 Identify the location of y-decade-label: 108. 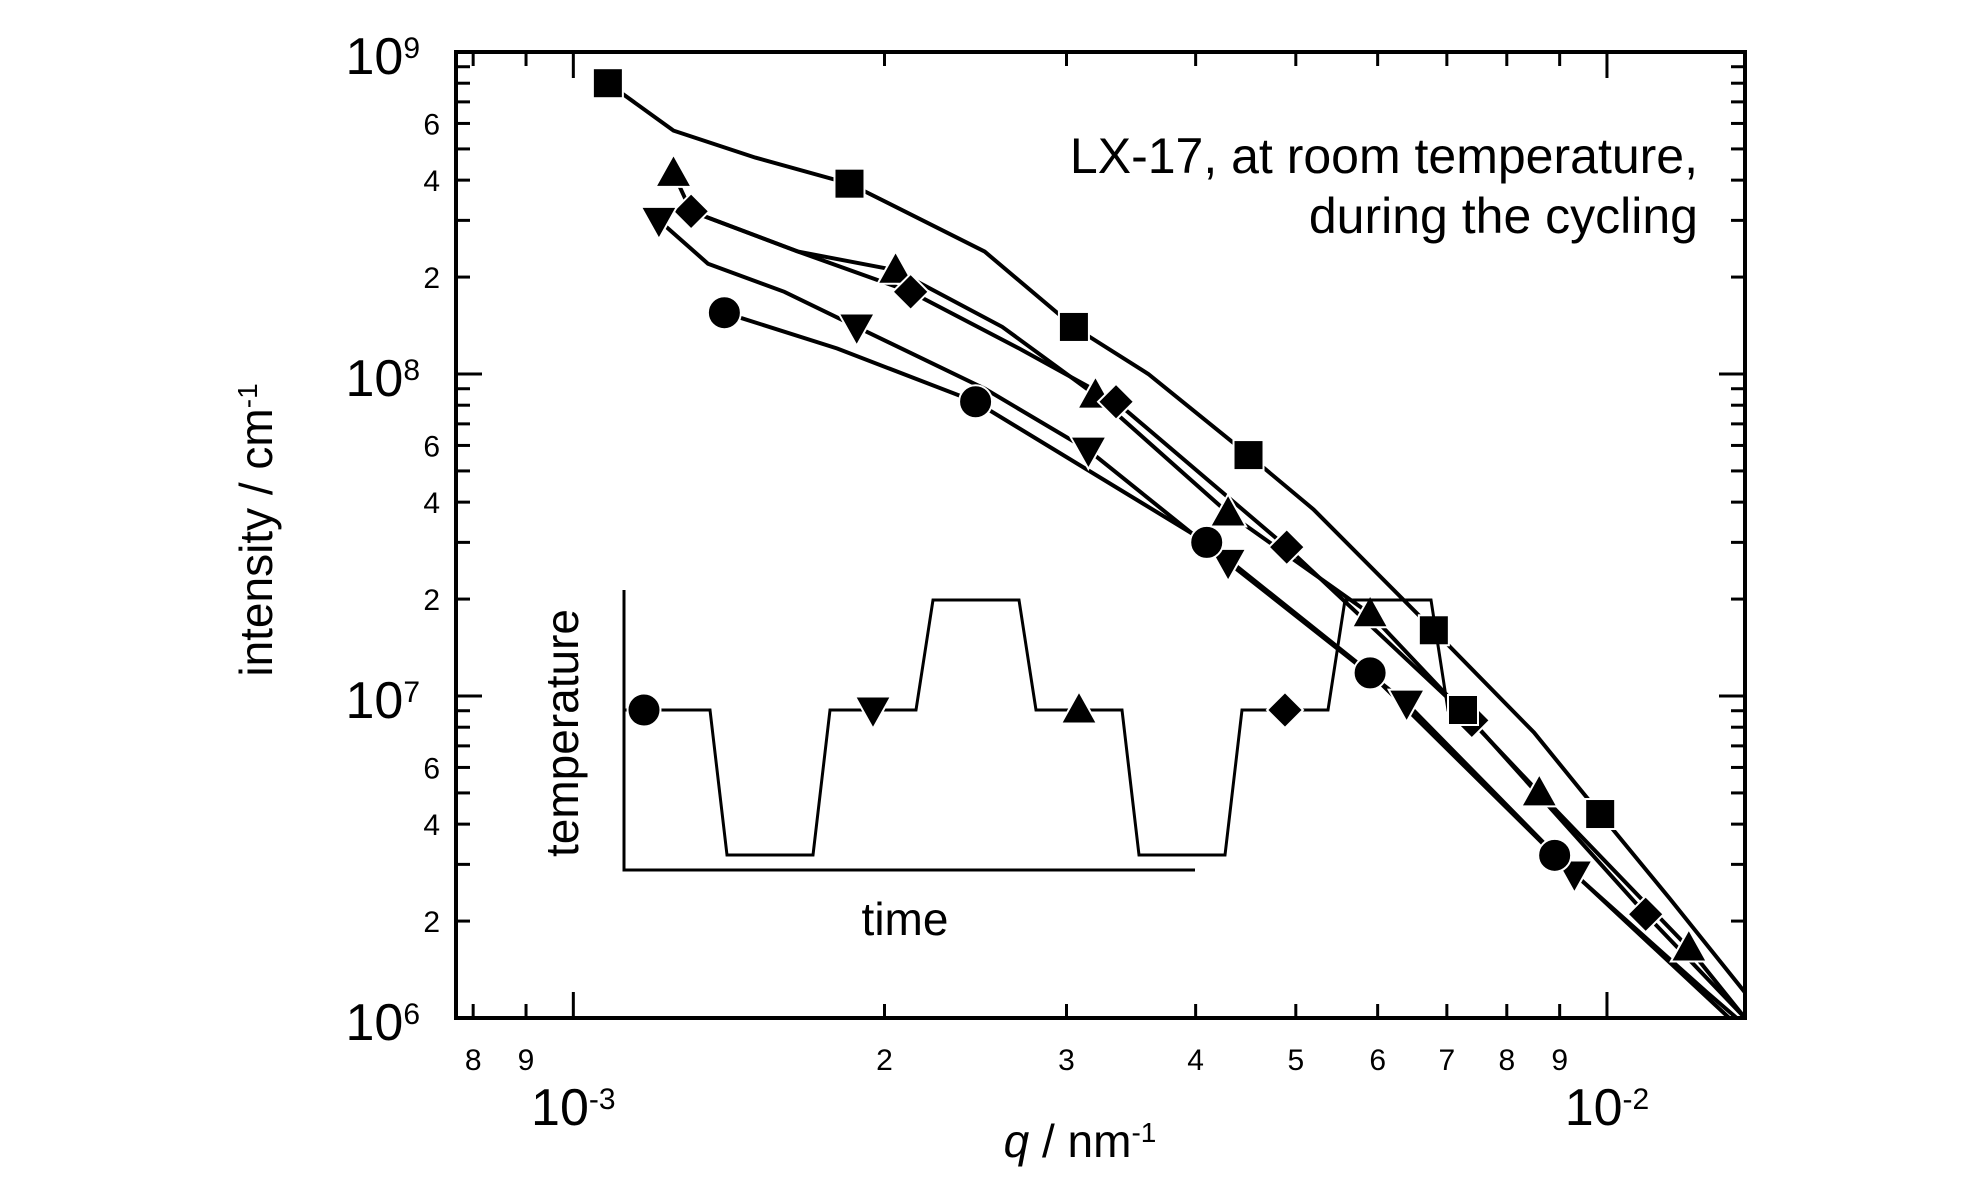
(382, 379).